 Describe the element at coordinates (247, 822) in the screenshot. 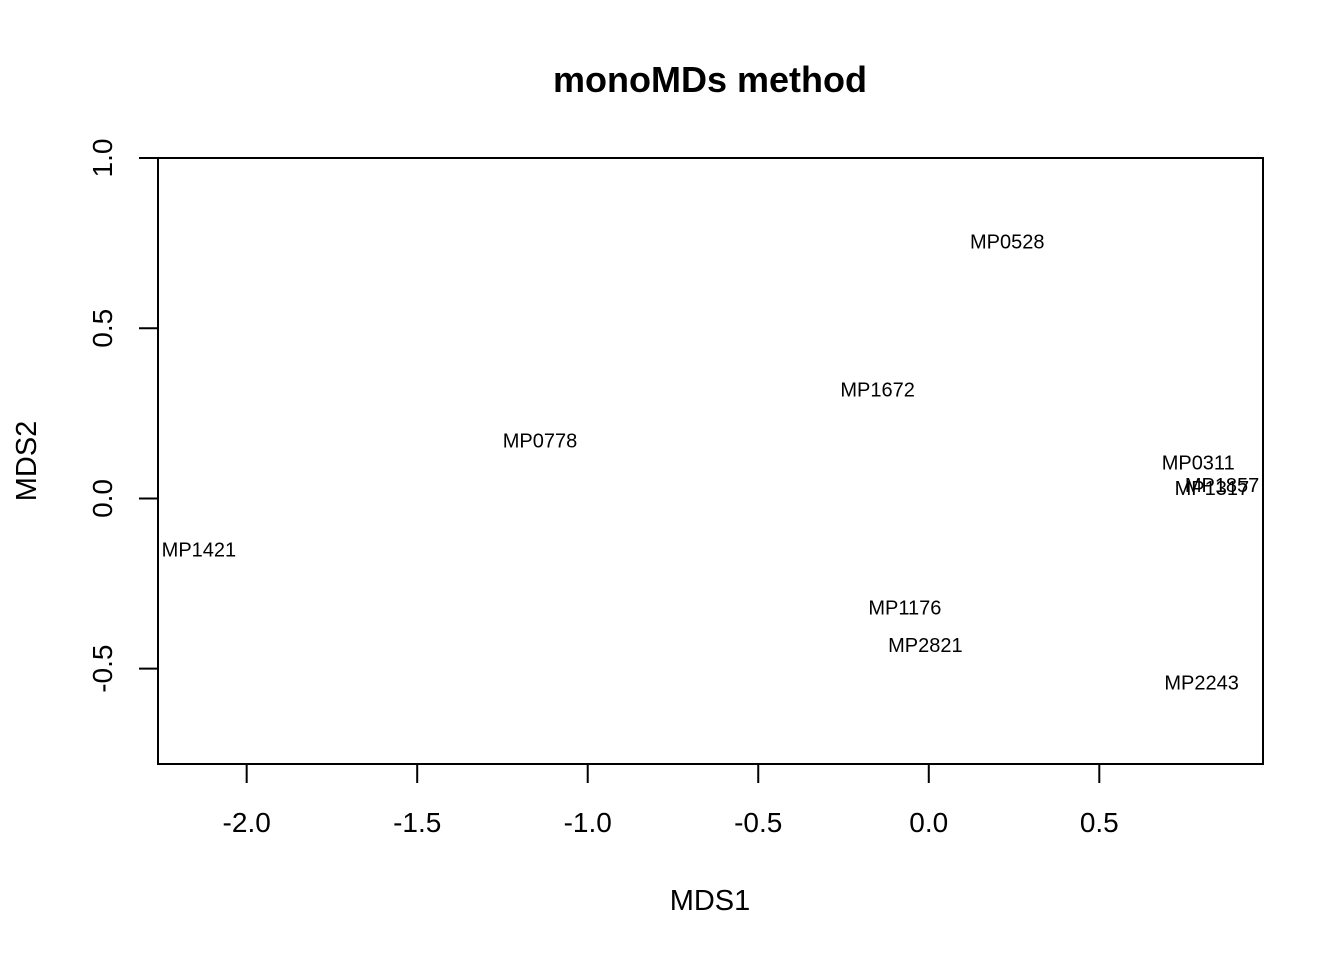

I see `x-tick-label: -2.0` at that location.